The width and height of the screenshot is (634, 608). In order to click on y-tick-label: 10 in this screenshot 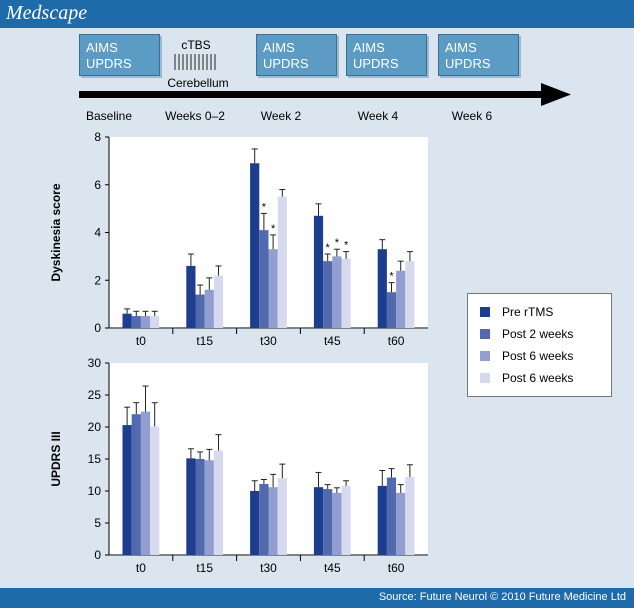, I will do `click(95, 491)`.